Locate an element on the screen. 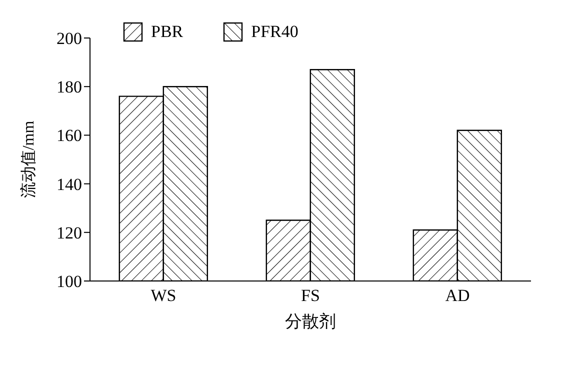  x-tick-label: FS is located at coordinates (310, 296).